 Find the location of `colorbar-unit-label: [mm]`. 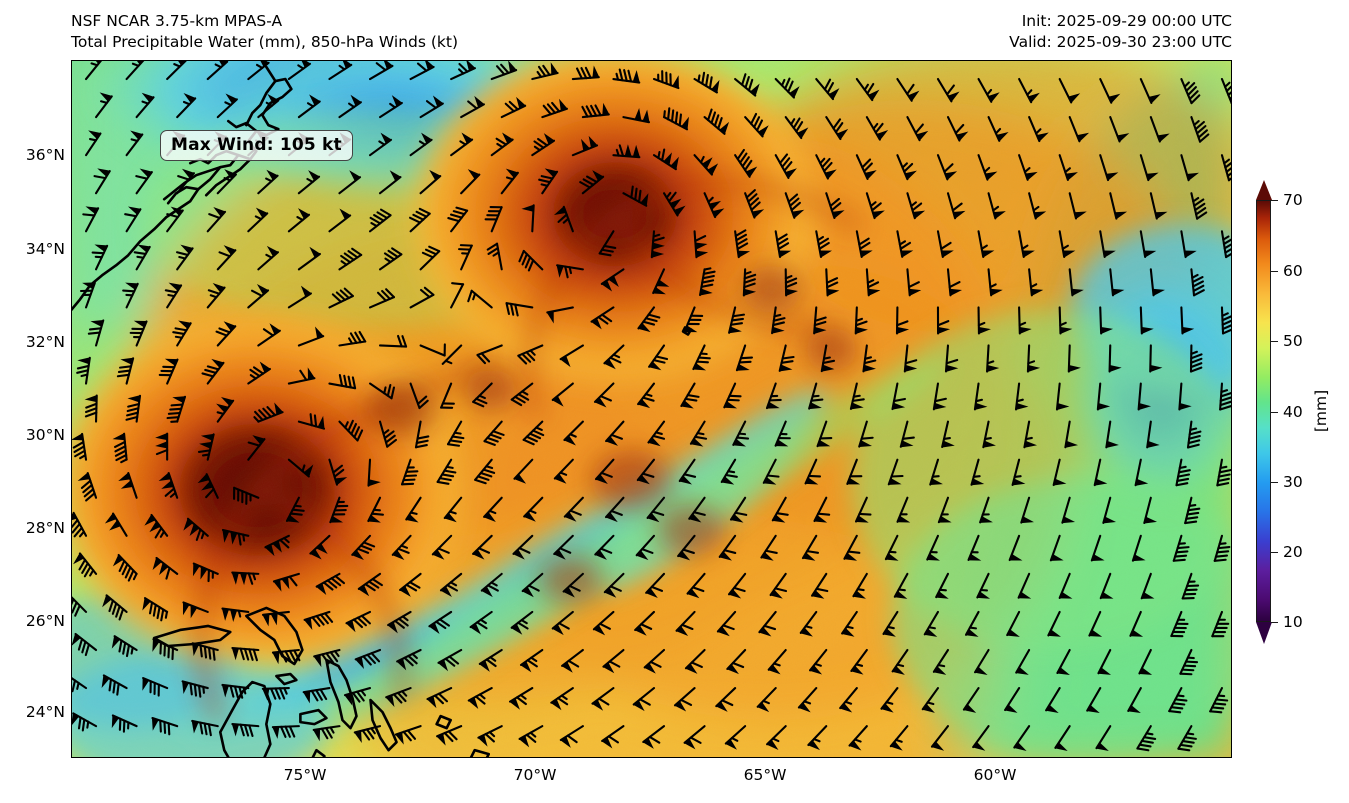

colorbar-unit-label: [mm] is located at coordinates (1321, 411).